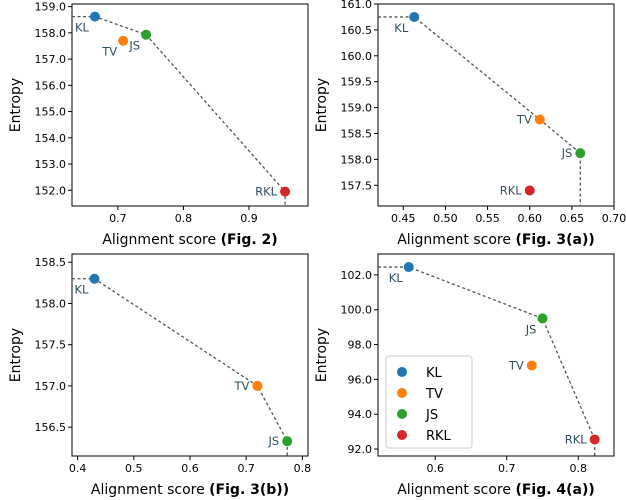  I want to click on legend: KL TV JS RKL, so click(429, 402).